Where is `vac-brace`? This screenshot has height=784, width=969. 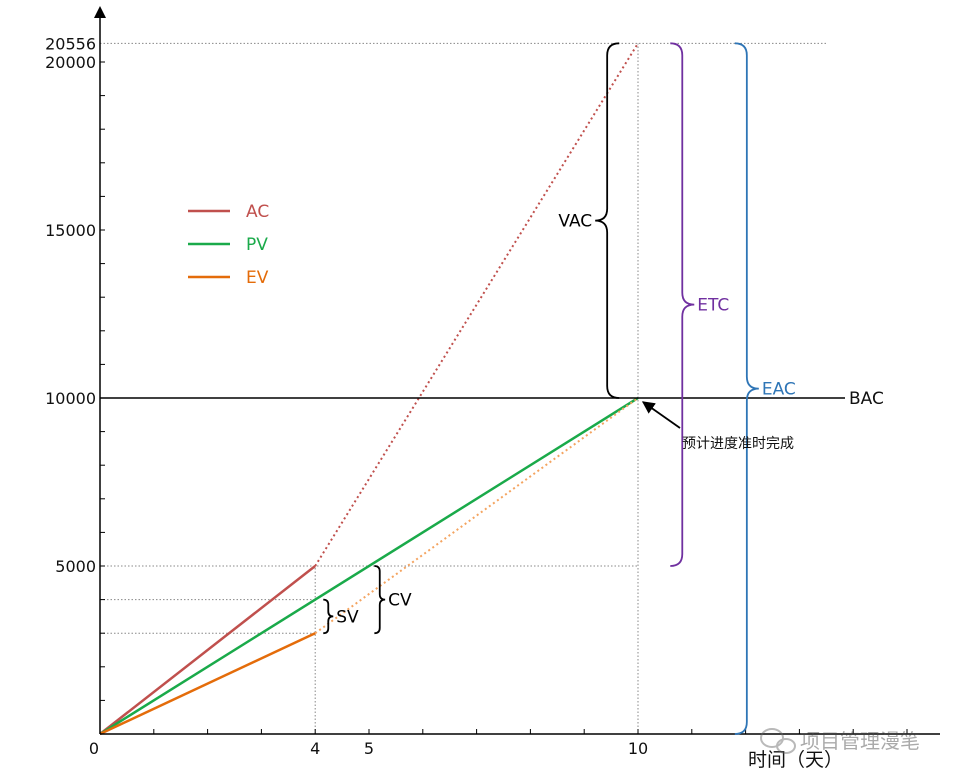
vac-brace is located at coordinates (607, 220).